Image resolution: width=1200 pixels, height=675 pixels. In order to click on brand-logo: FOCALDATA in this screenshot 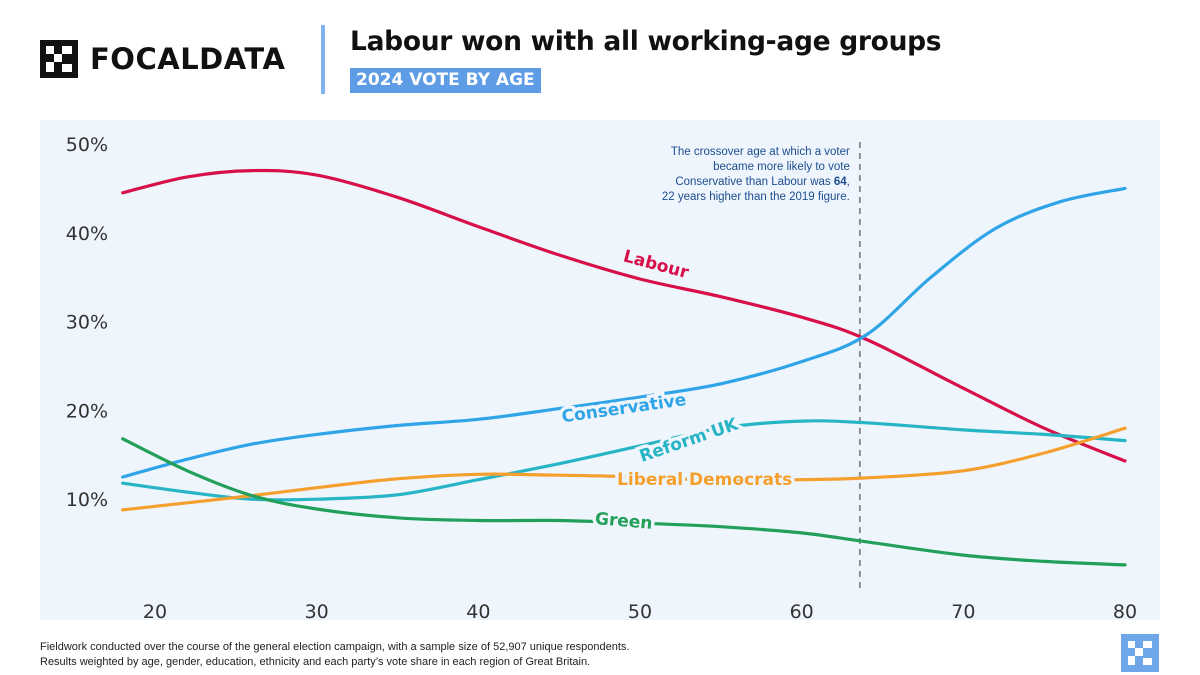, I will do `click(162, 59)`.